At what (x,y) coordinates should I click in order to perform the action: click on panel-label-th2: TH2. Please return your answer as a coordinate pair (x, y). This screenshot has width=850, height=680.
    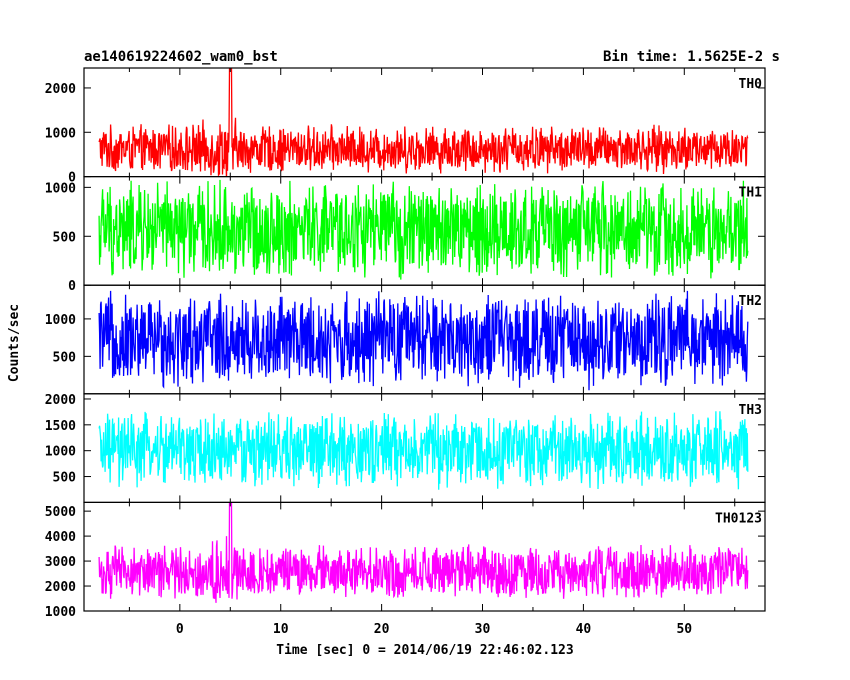
    Looking at the image, I should click on (750, 301).